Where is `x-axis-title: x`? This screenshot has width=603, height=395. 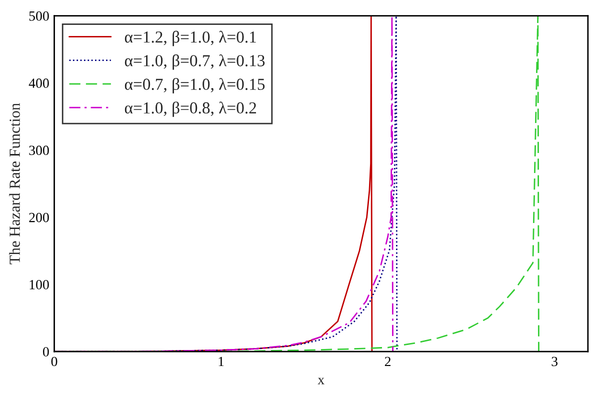
x-axis-title: x is located at coordinates (321, 381).